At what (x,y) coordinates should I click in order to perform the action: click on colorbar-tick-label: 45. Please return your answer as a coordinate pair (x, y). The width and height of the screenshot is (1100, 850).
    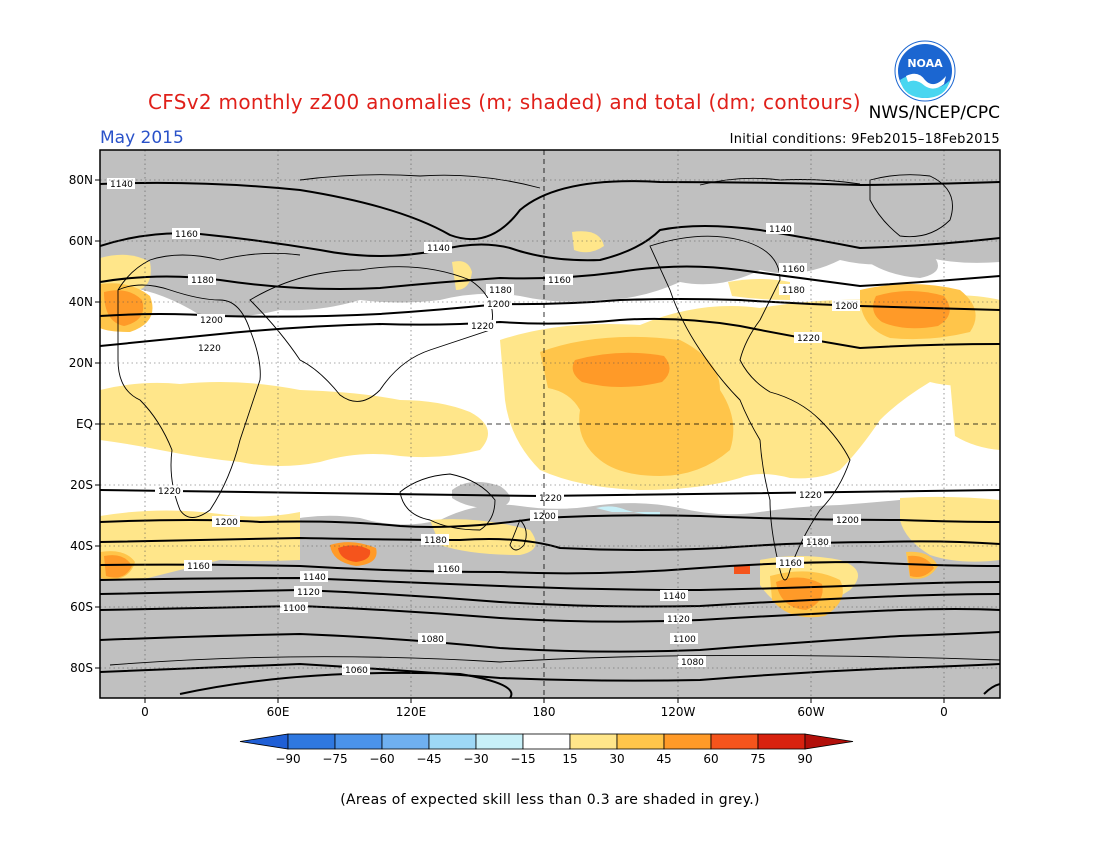
    Looking at the image, I should click on (663, 759).